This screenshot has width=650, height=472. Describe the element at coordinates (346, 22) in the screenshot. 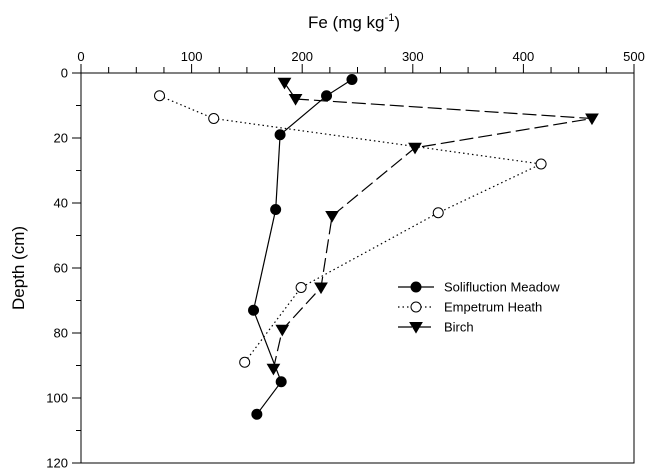

I see `x-axis-title-main: Fe (mg kg` at that location.